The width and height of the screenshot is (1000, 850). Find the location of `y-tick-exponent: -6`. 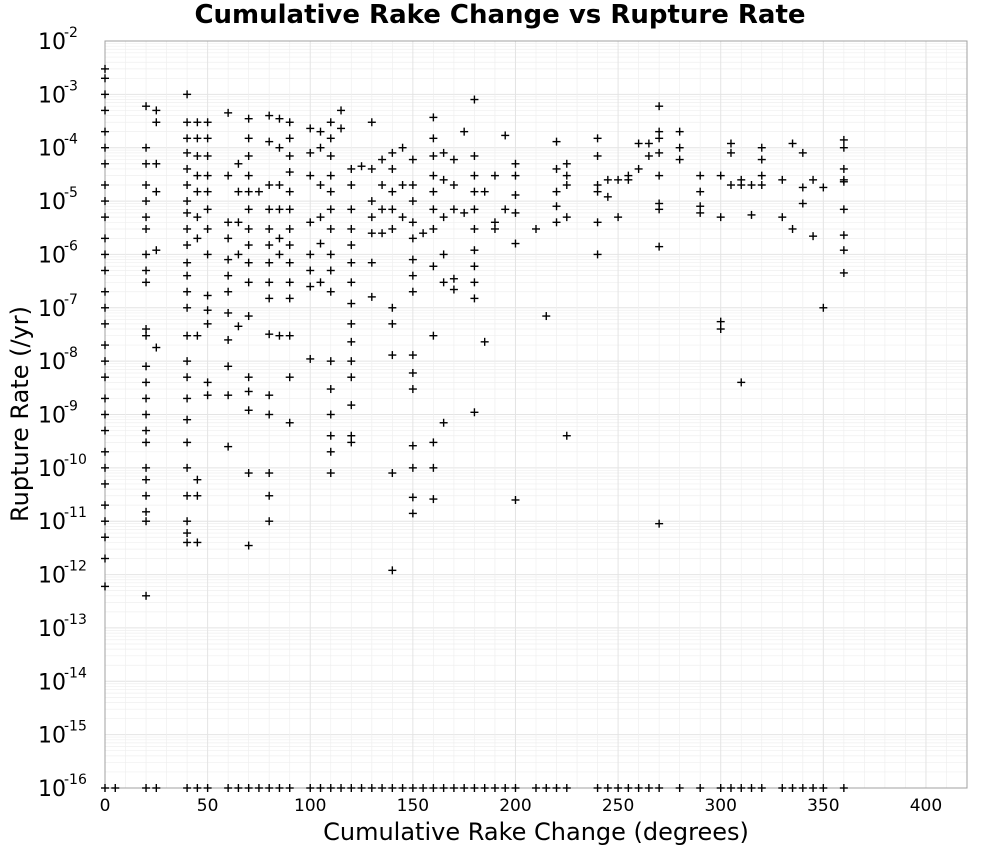

y-tick-exponent: -6 is located at coordinates (71, 246).